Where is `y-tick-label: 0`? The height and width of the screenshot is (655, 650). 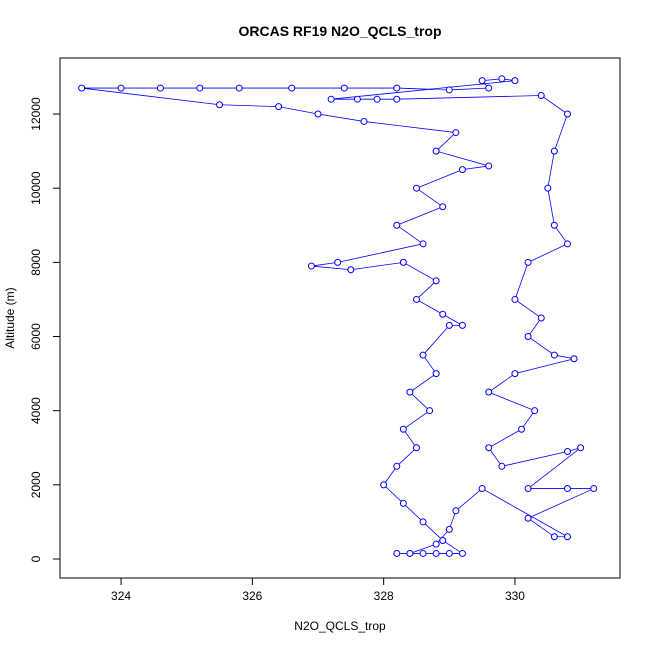
y-tick-label: 0 is located at coordinates (36, 558).